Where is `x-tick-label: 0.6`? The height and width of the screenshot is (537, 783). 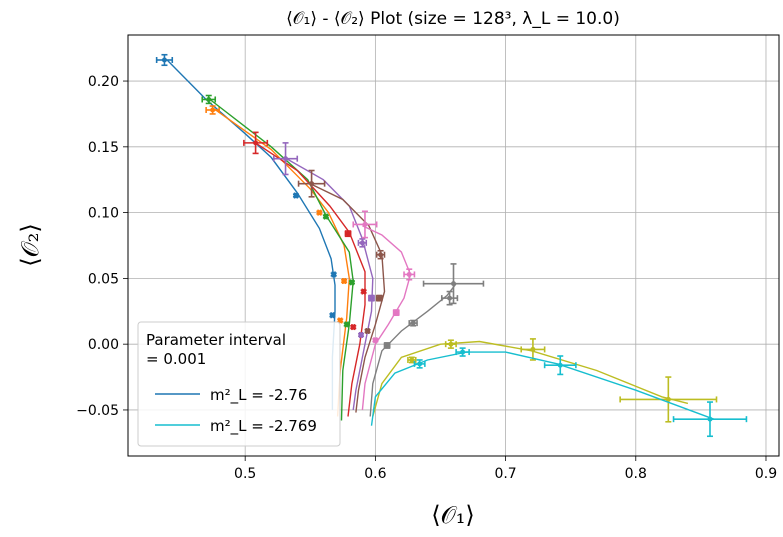
x-tick-label: 0.6 is located at coordinates (375, 474).